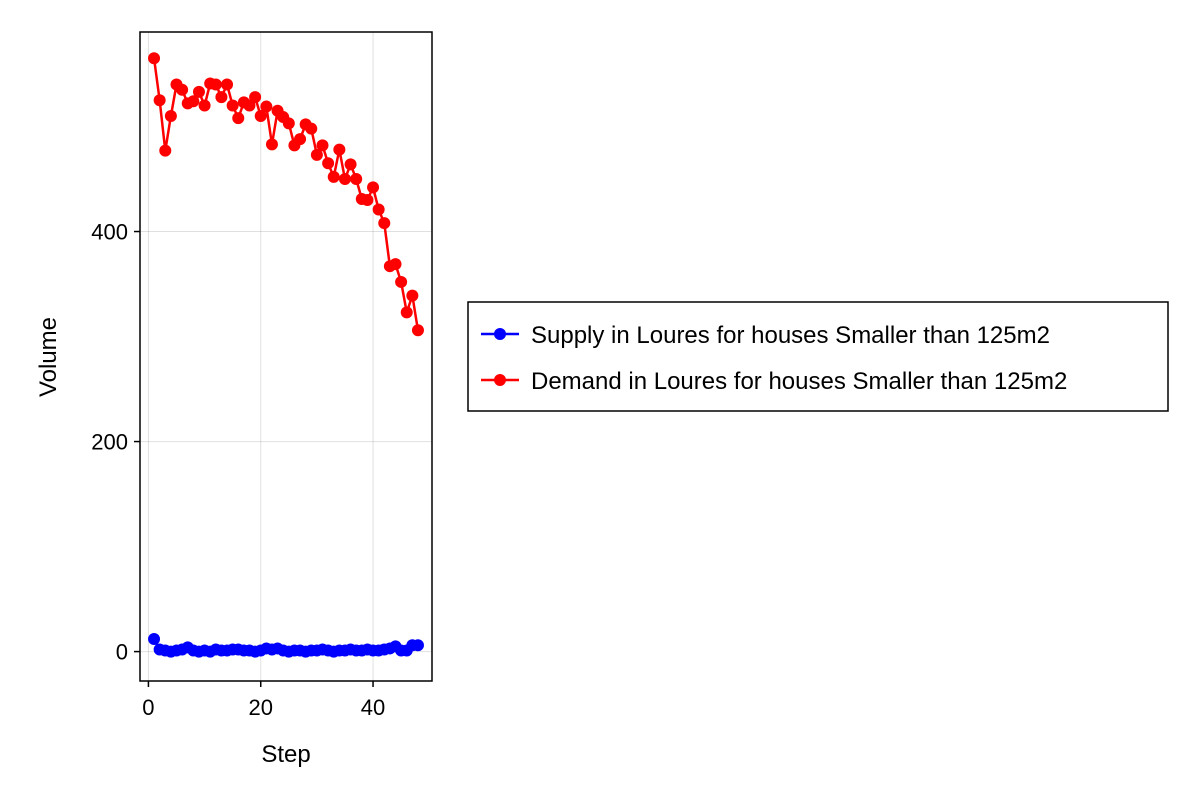 Image resolution: width=1200 pixels, height=805 pixels. Describe the element at coordinates (373, 707) in the screenshot. I see `x-tick-label: 40` at that location.